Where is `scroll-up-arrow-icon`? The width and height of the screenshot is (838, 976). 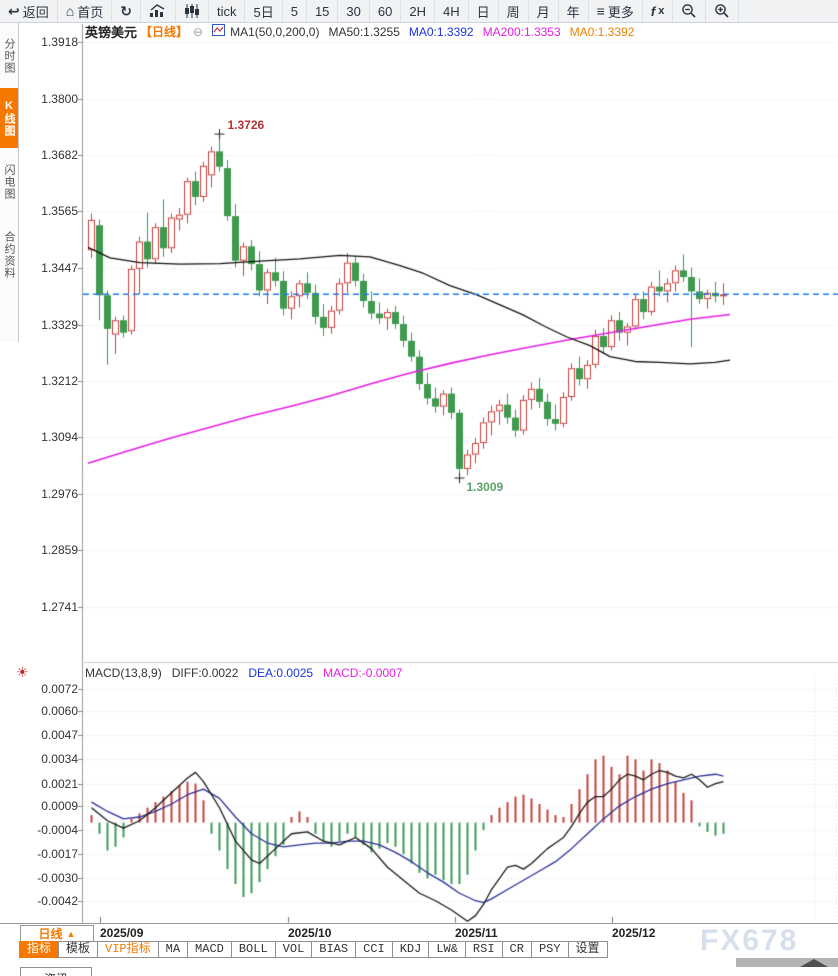 scroll-up-arrow-icon is located at coordinates (814, 963).